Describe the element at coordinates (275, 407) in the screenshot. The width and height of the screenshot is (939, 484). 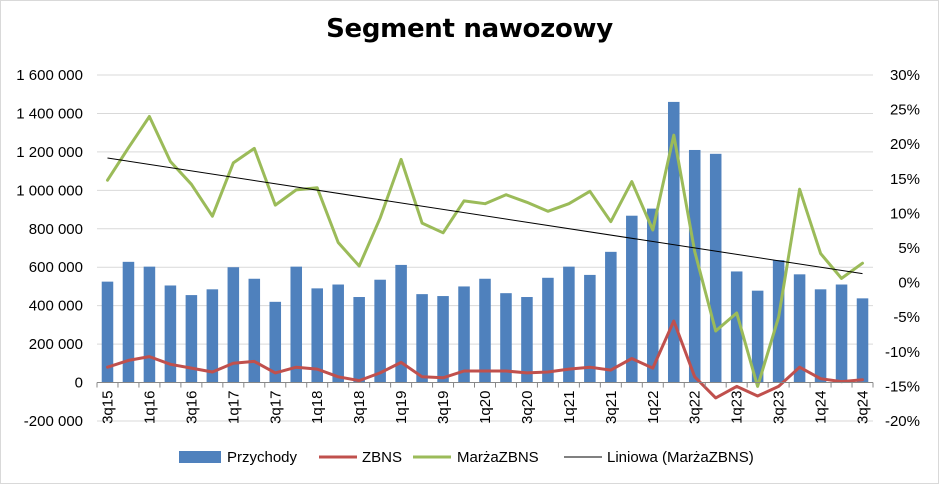
I see `x-tick-label: 3q17` at that location.